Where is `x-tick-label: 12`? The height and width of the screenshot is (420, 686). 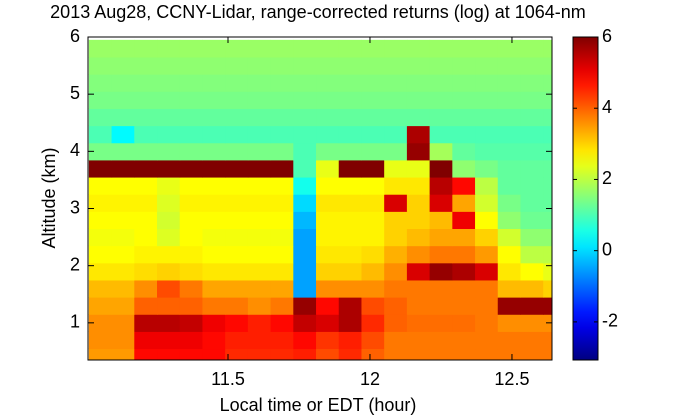 x-tick-label: 12 is located at coordinates (370, 379).